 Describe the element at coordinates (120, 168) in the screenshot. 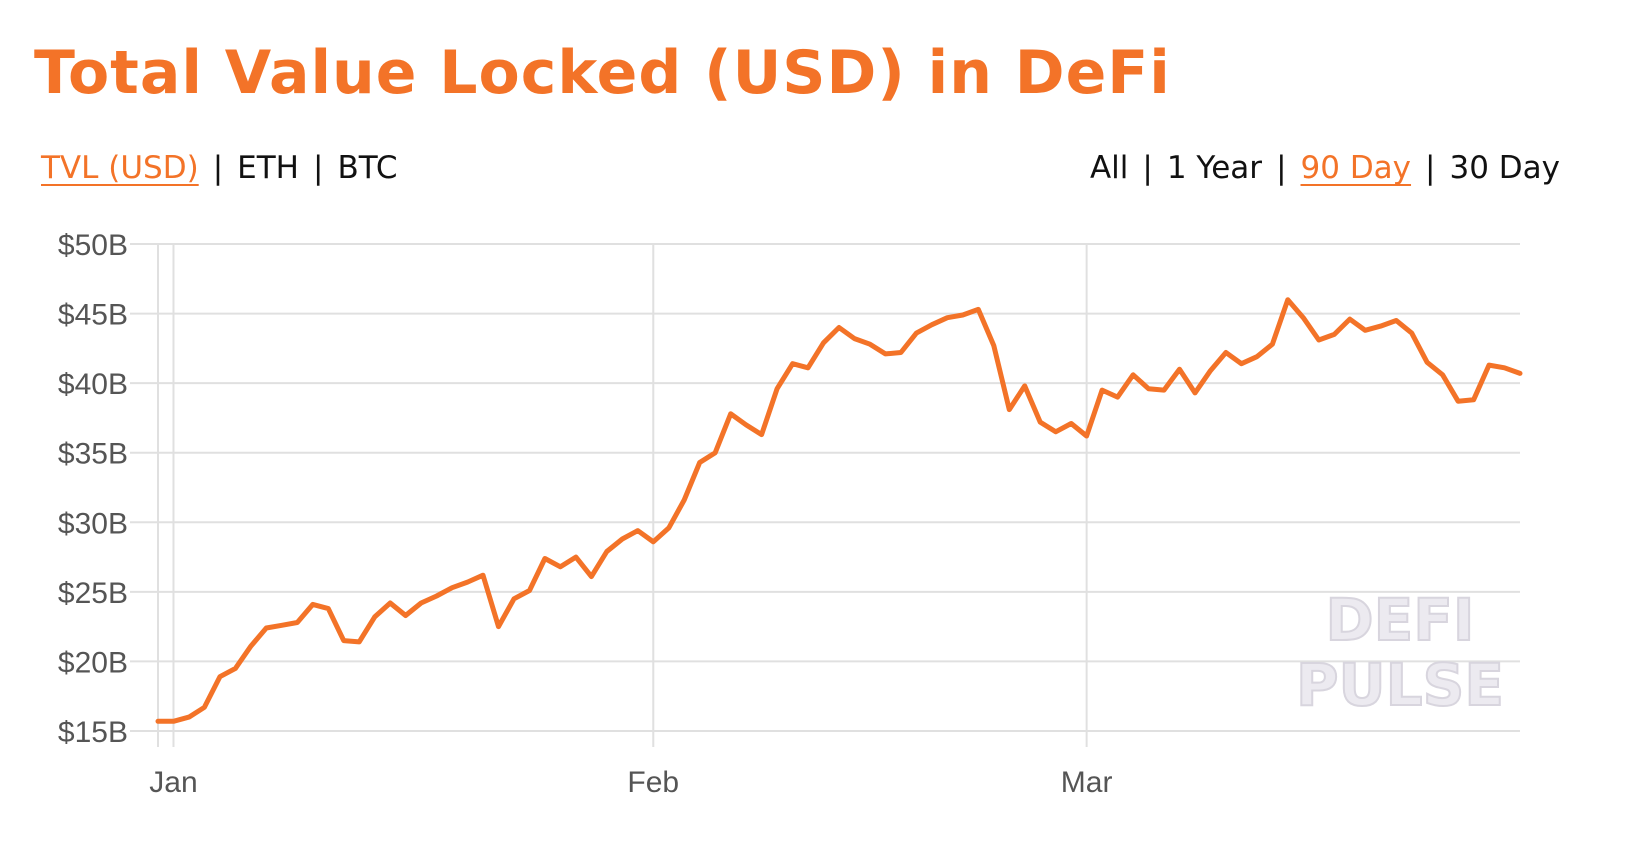

I see `unit-option-tvl-usd: TVL (USD)` at that location.